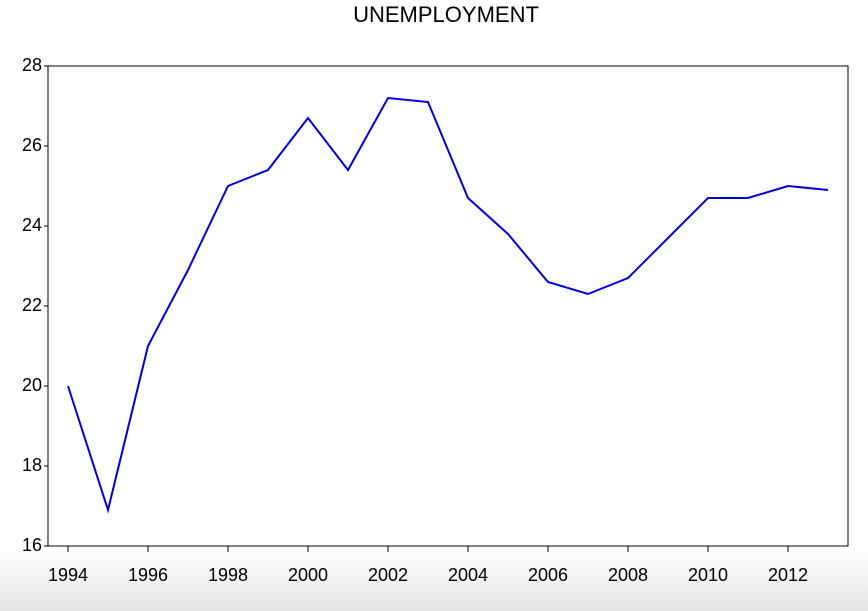 Image resolution: width=868 pixels, height=611 pixels. I want to click on x-tick-label: 1996, so click(148, 575).